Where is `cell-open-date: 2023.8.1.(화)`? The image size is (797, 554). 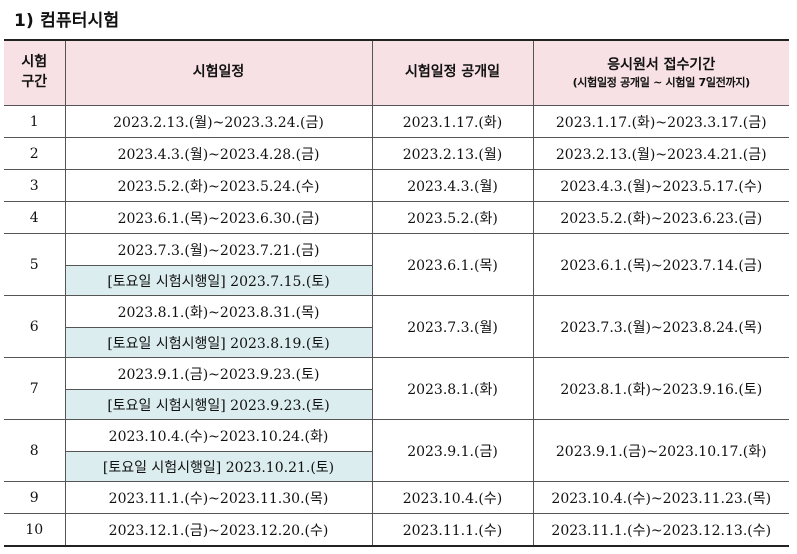 cell-open-date: 2023.8.1.(화) is located at coordinates (452, 388).